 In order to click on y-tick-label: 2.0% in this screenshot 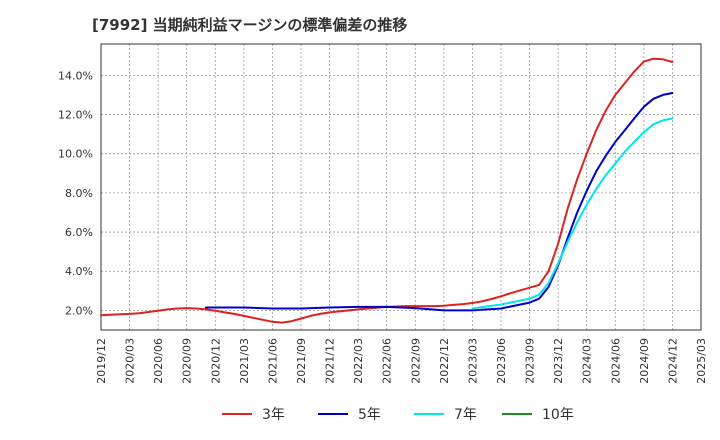, I will do `click(79, 310)`.